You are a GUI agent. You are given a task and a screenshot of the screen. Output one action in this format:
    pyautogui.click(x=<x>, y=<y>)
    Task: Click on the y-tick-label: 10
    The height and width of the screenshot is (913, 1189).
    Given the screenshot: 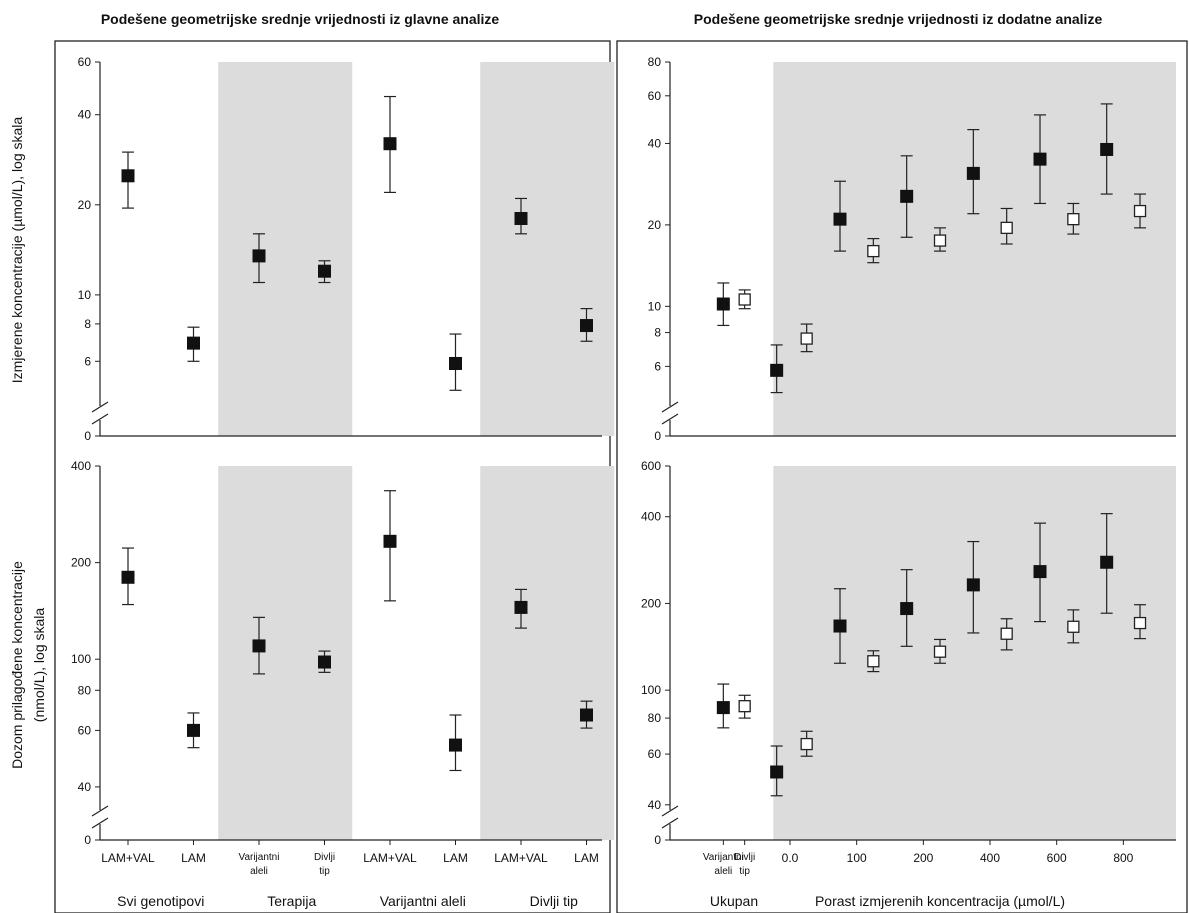 What is the action you would take?
    pyautogui.click(x=85, y=295)
    